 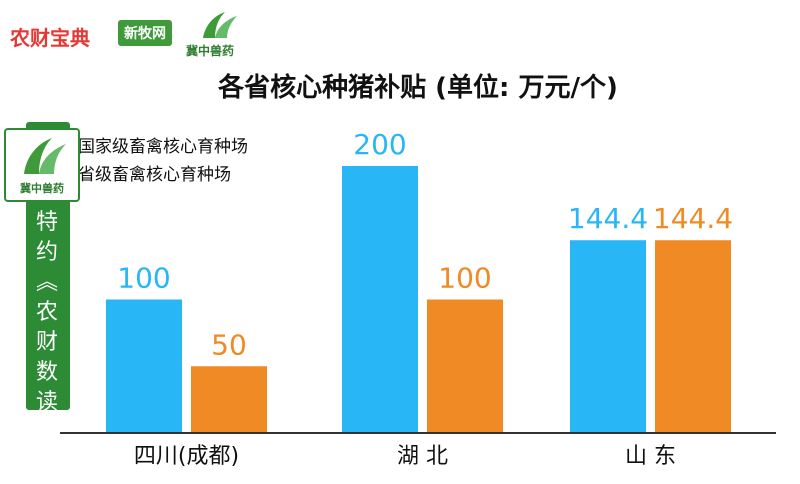 What do you see at coordinates (47, 282) in the screenshot?
I see `sponsor-char: ︽` at bounding box center [47, 282].